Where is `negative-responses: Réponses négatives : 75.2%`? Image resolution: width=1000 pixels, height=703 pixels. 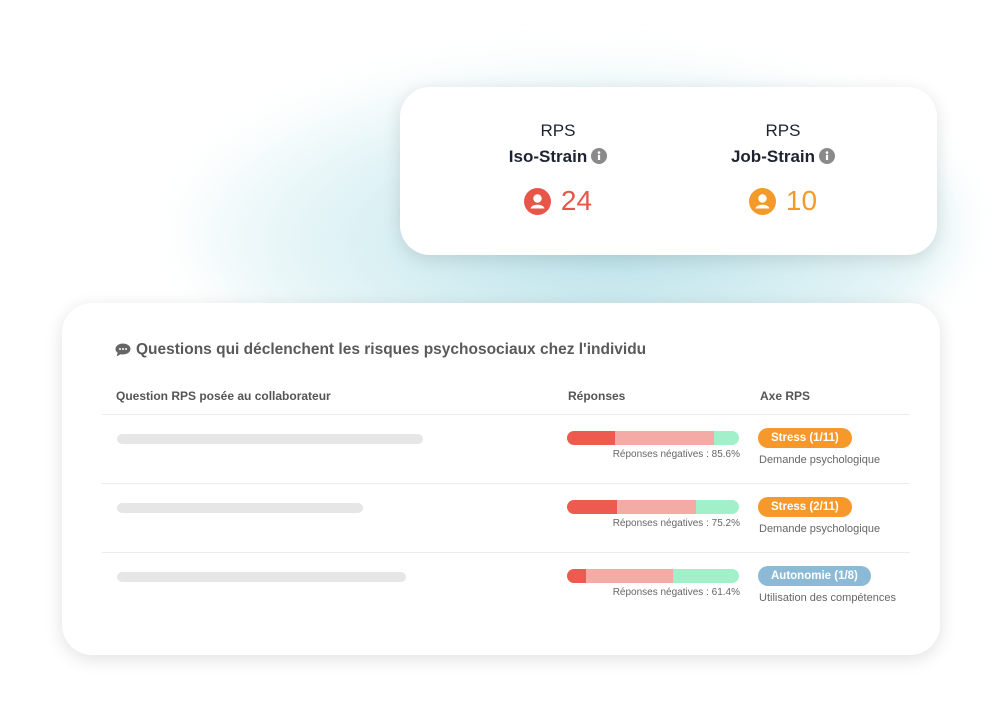
negative-responses: Réponses négatives : 75.2% is located at coordinates (676, 523).